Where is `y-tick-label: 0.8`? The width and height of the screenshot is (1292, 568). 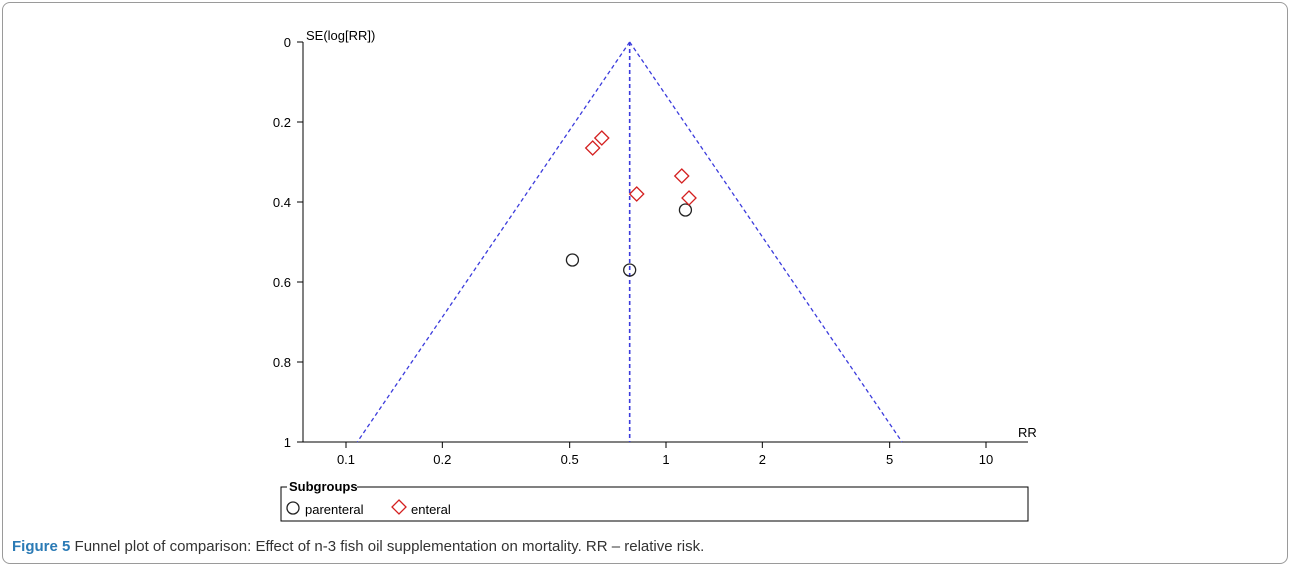
y-tick-label: 0.8 is located at coordinates (282, 362).